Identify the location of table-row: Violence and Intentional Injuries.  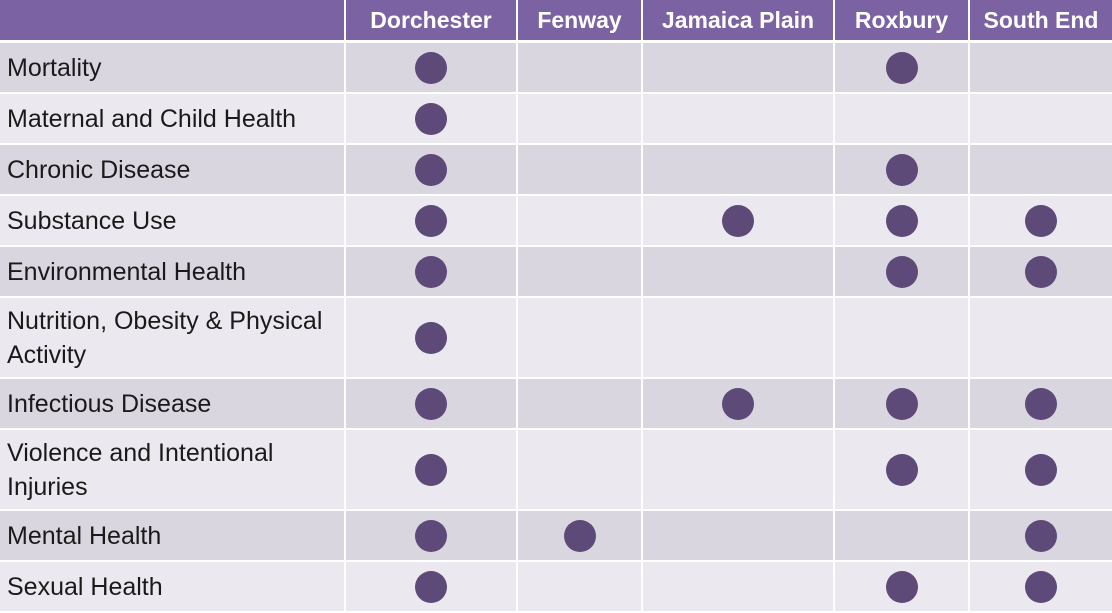
(556, 470).